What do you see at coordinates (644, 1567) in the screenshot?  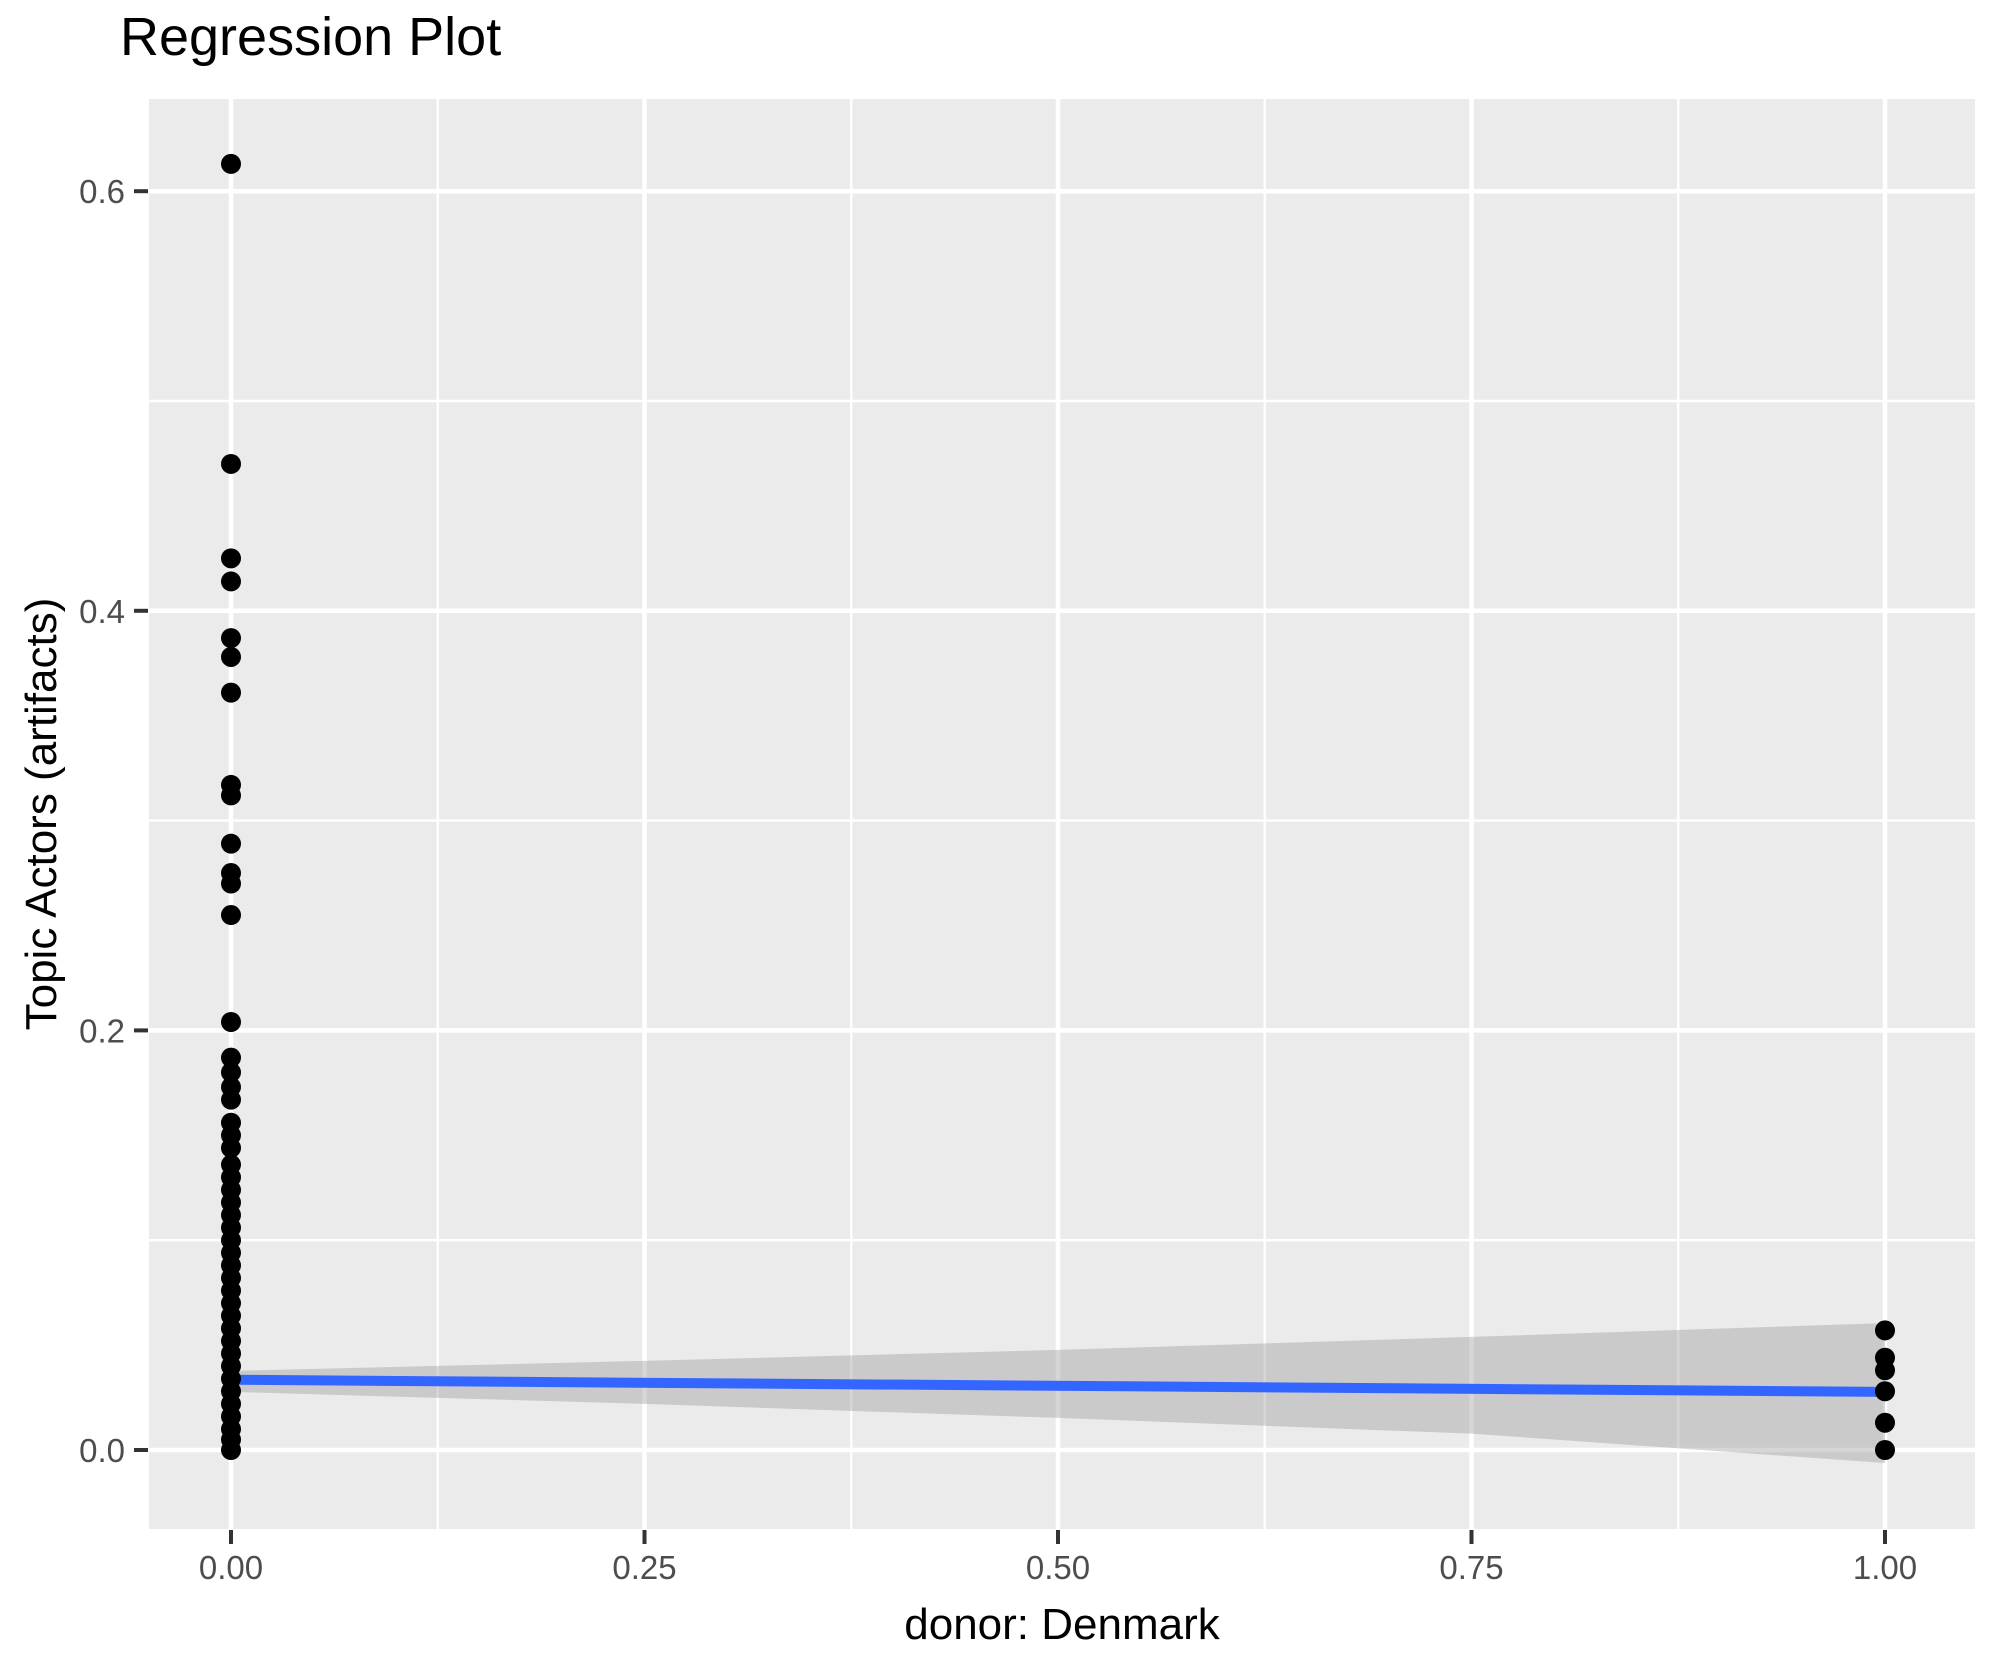 I see `x-tick-label: 0.25` at bounding box center [644, 1567].